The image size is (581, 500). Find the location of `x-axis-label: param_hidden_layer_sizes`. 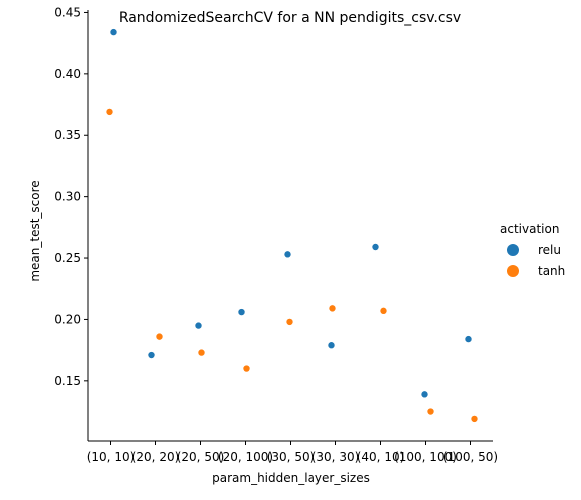

x-axis-label: param_hidden_layer_sizes is located at coordinates (291, 478).